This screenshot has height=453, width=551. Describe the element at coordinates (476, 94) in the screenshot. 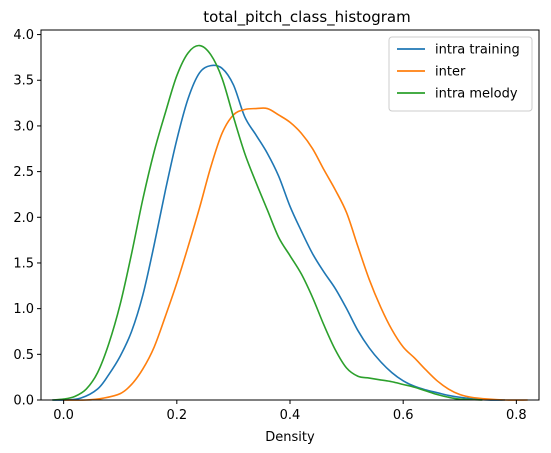

I see `legend-label-3: intra melody` at that location.